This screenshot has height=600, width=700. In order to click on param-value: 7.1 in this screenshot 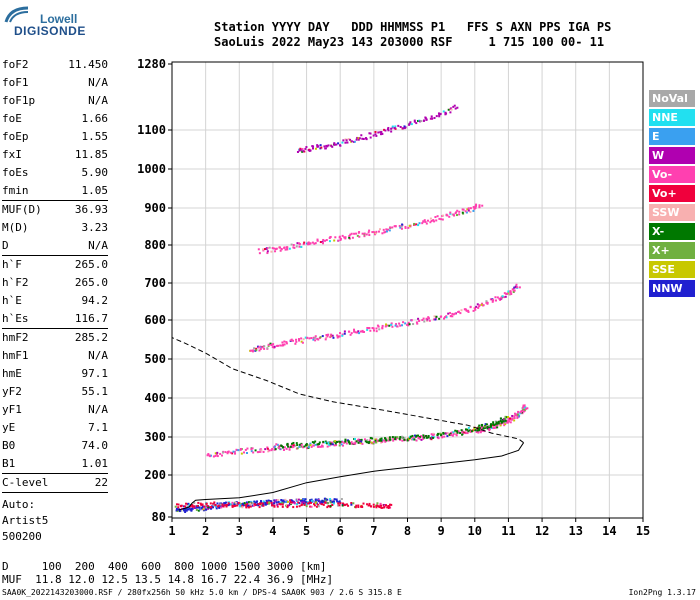, I will do `click(98, 427)`.